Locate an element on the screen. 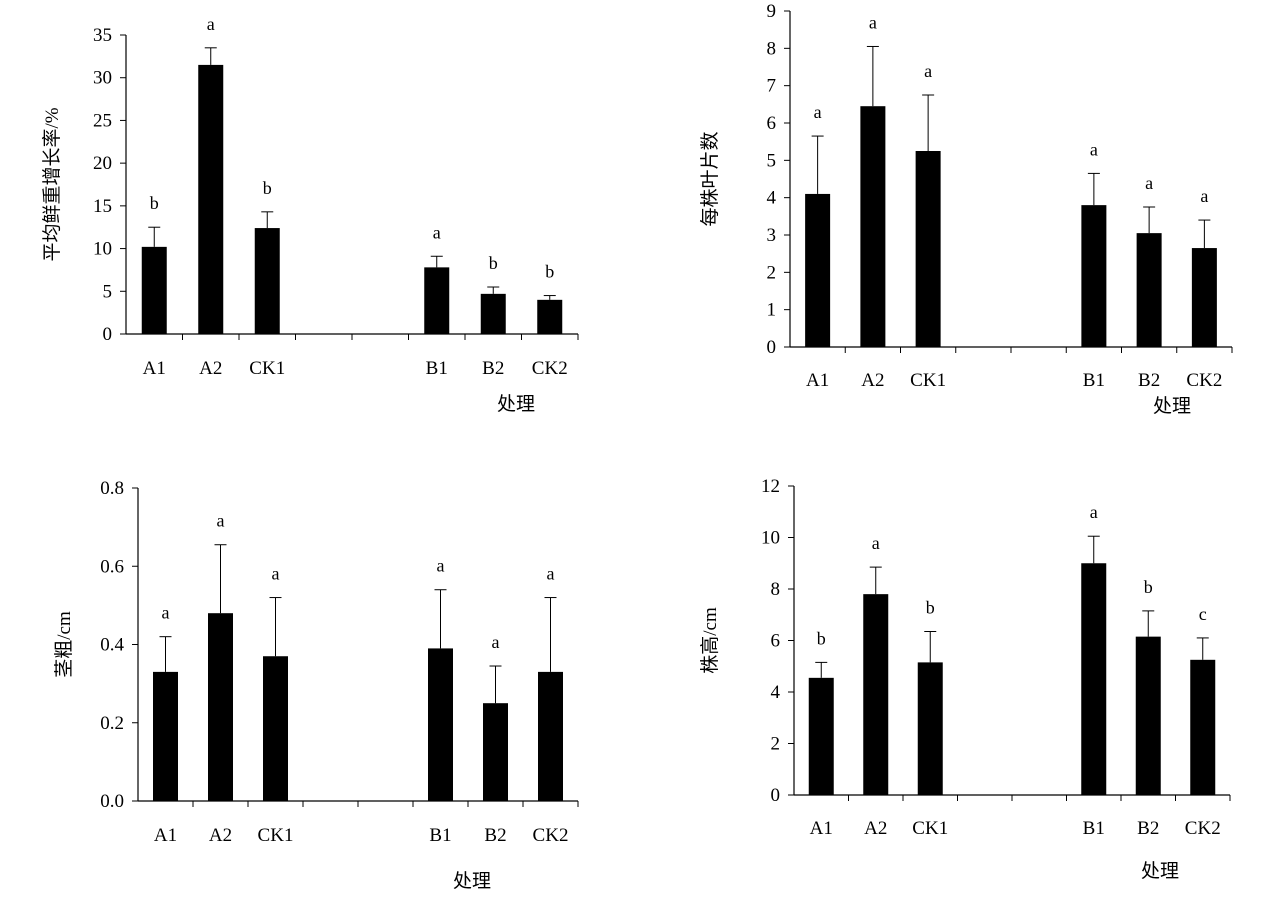 The height and width of the screenshot is (901, 1282). y-axis-title: 平均鲜重增长率/% is located at coordinates (52, 184).